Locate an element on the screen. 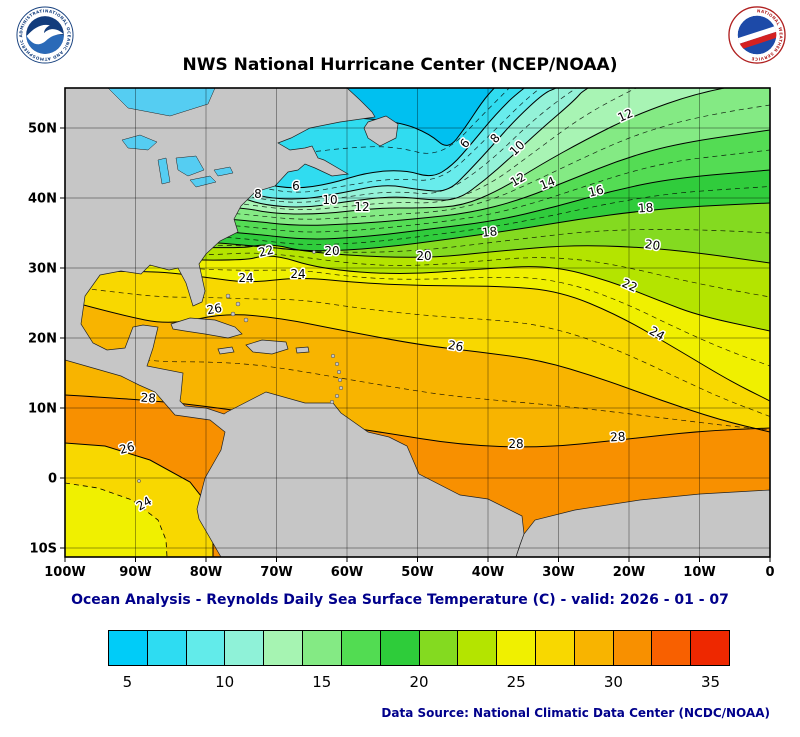 The height and width of the screenshot is (737, 800). lon-tick-label: 60W is located at coordinates (347, 572).